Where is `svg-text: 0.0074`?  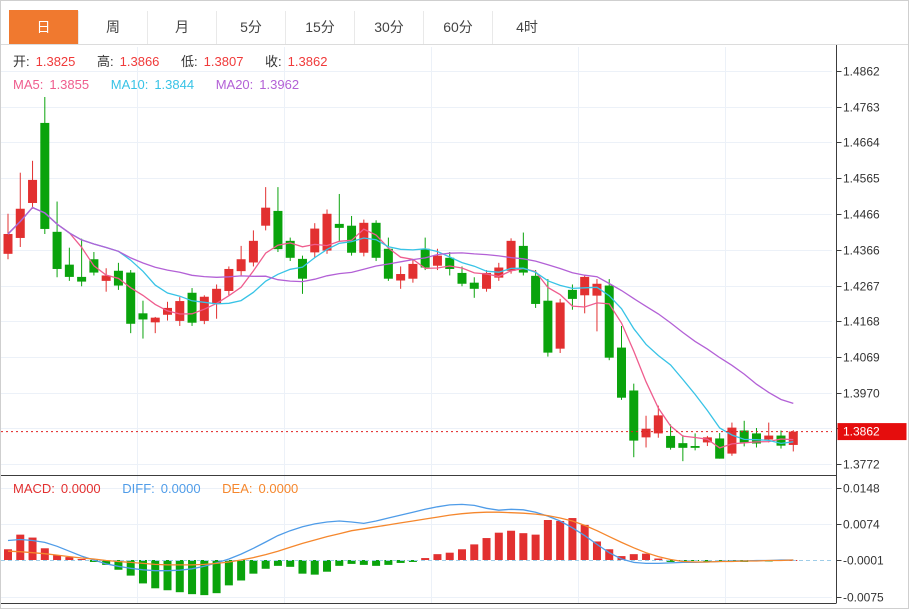
svg-text: 0.0074 is located at coordinates (861, 525).